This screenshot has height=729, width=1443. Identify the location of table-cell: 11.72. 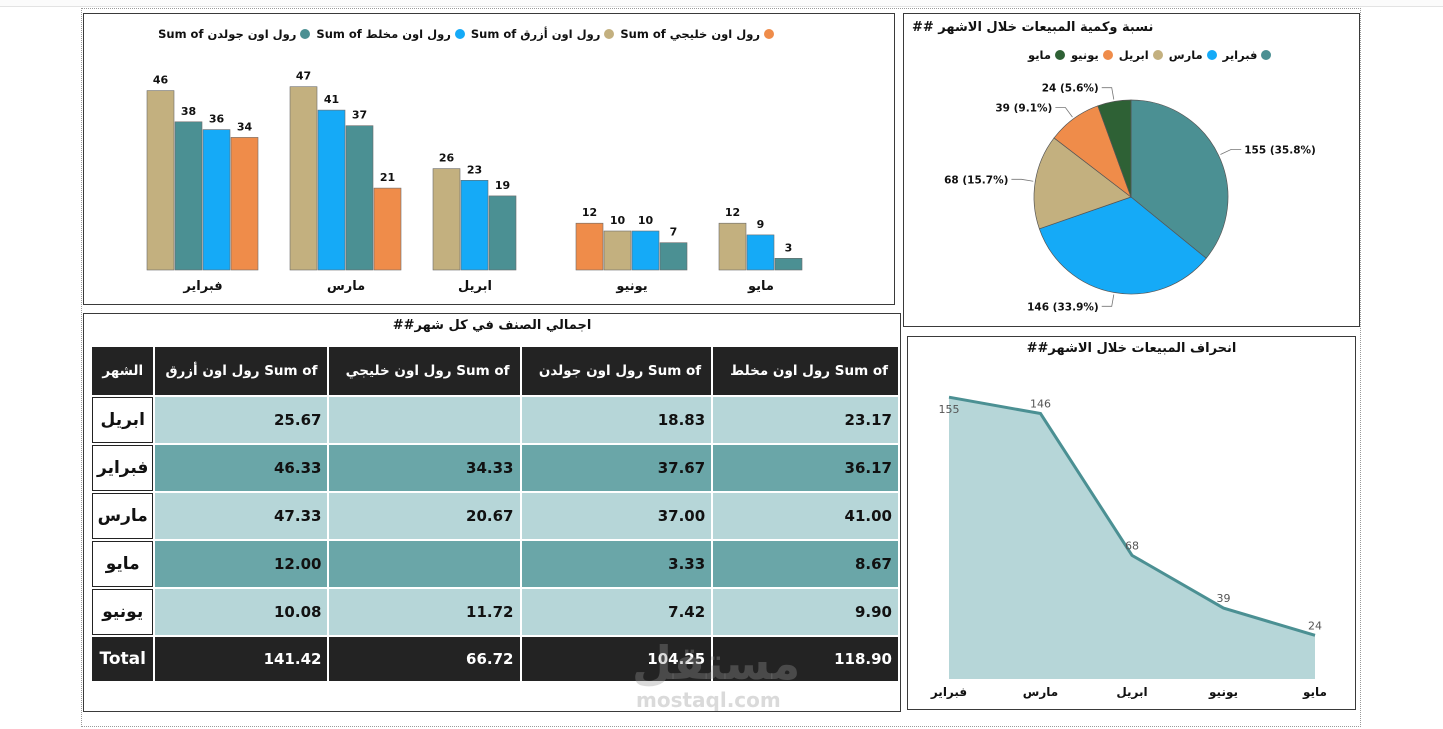
(424, 612).